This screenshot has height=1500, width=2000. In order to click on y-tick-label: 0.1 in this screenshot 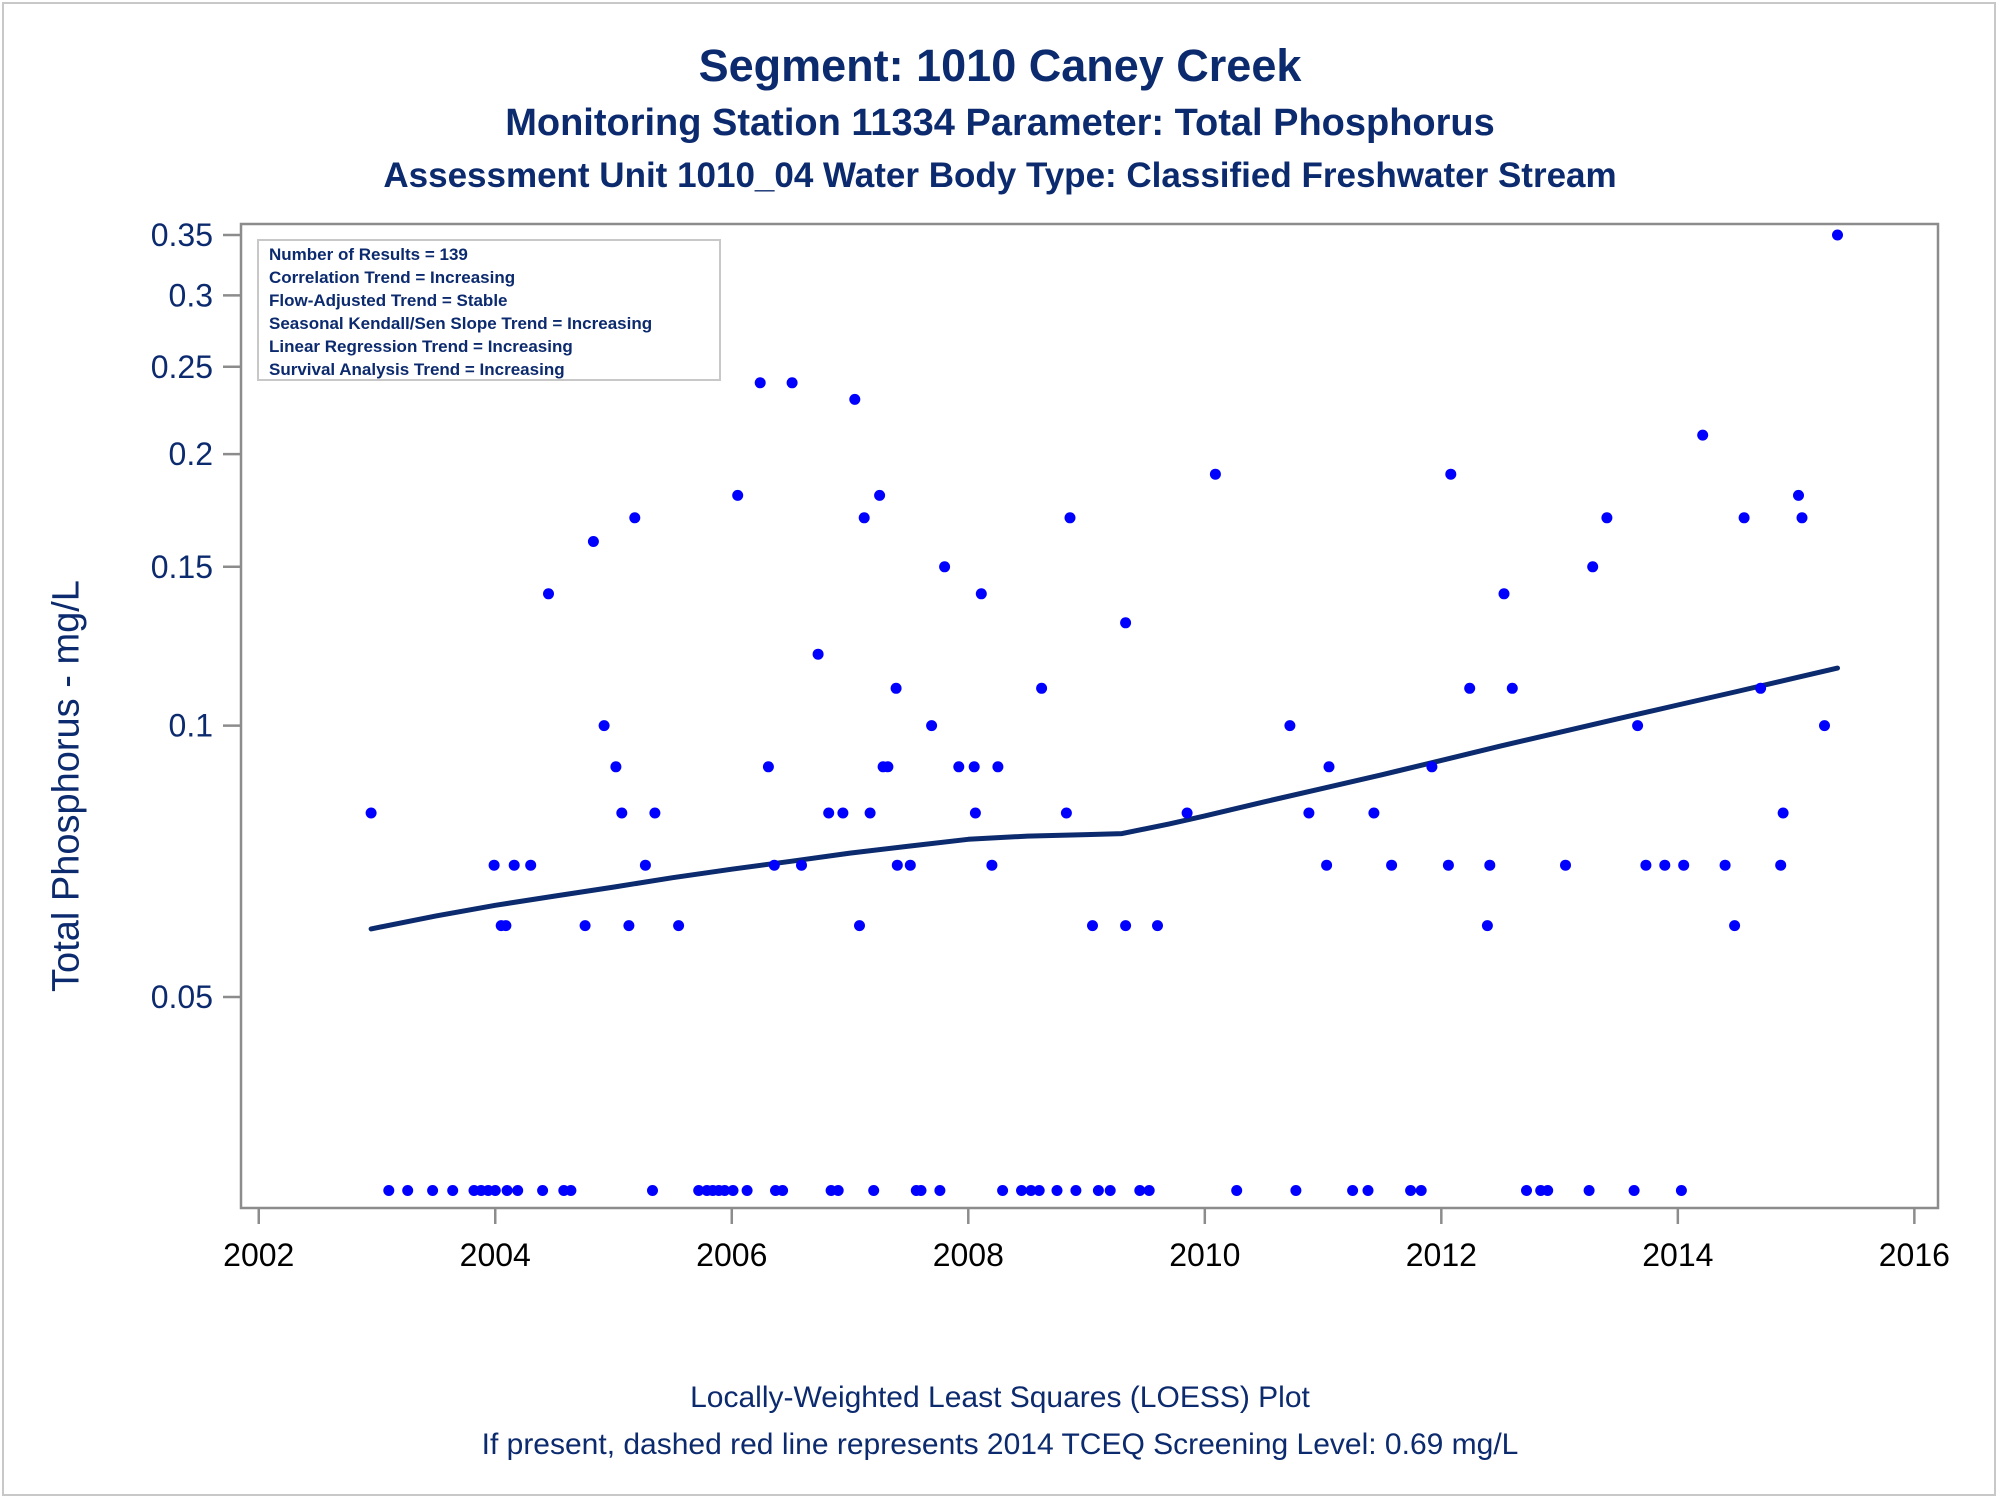, I will do `click(191, 726)`.